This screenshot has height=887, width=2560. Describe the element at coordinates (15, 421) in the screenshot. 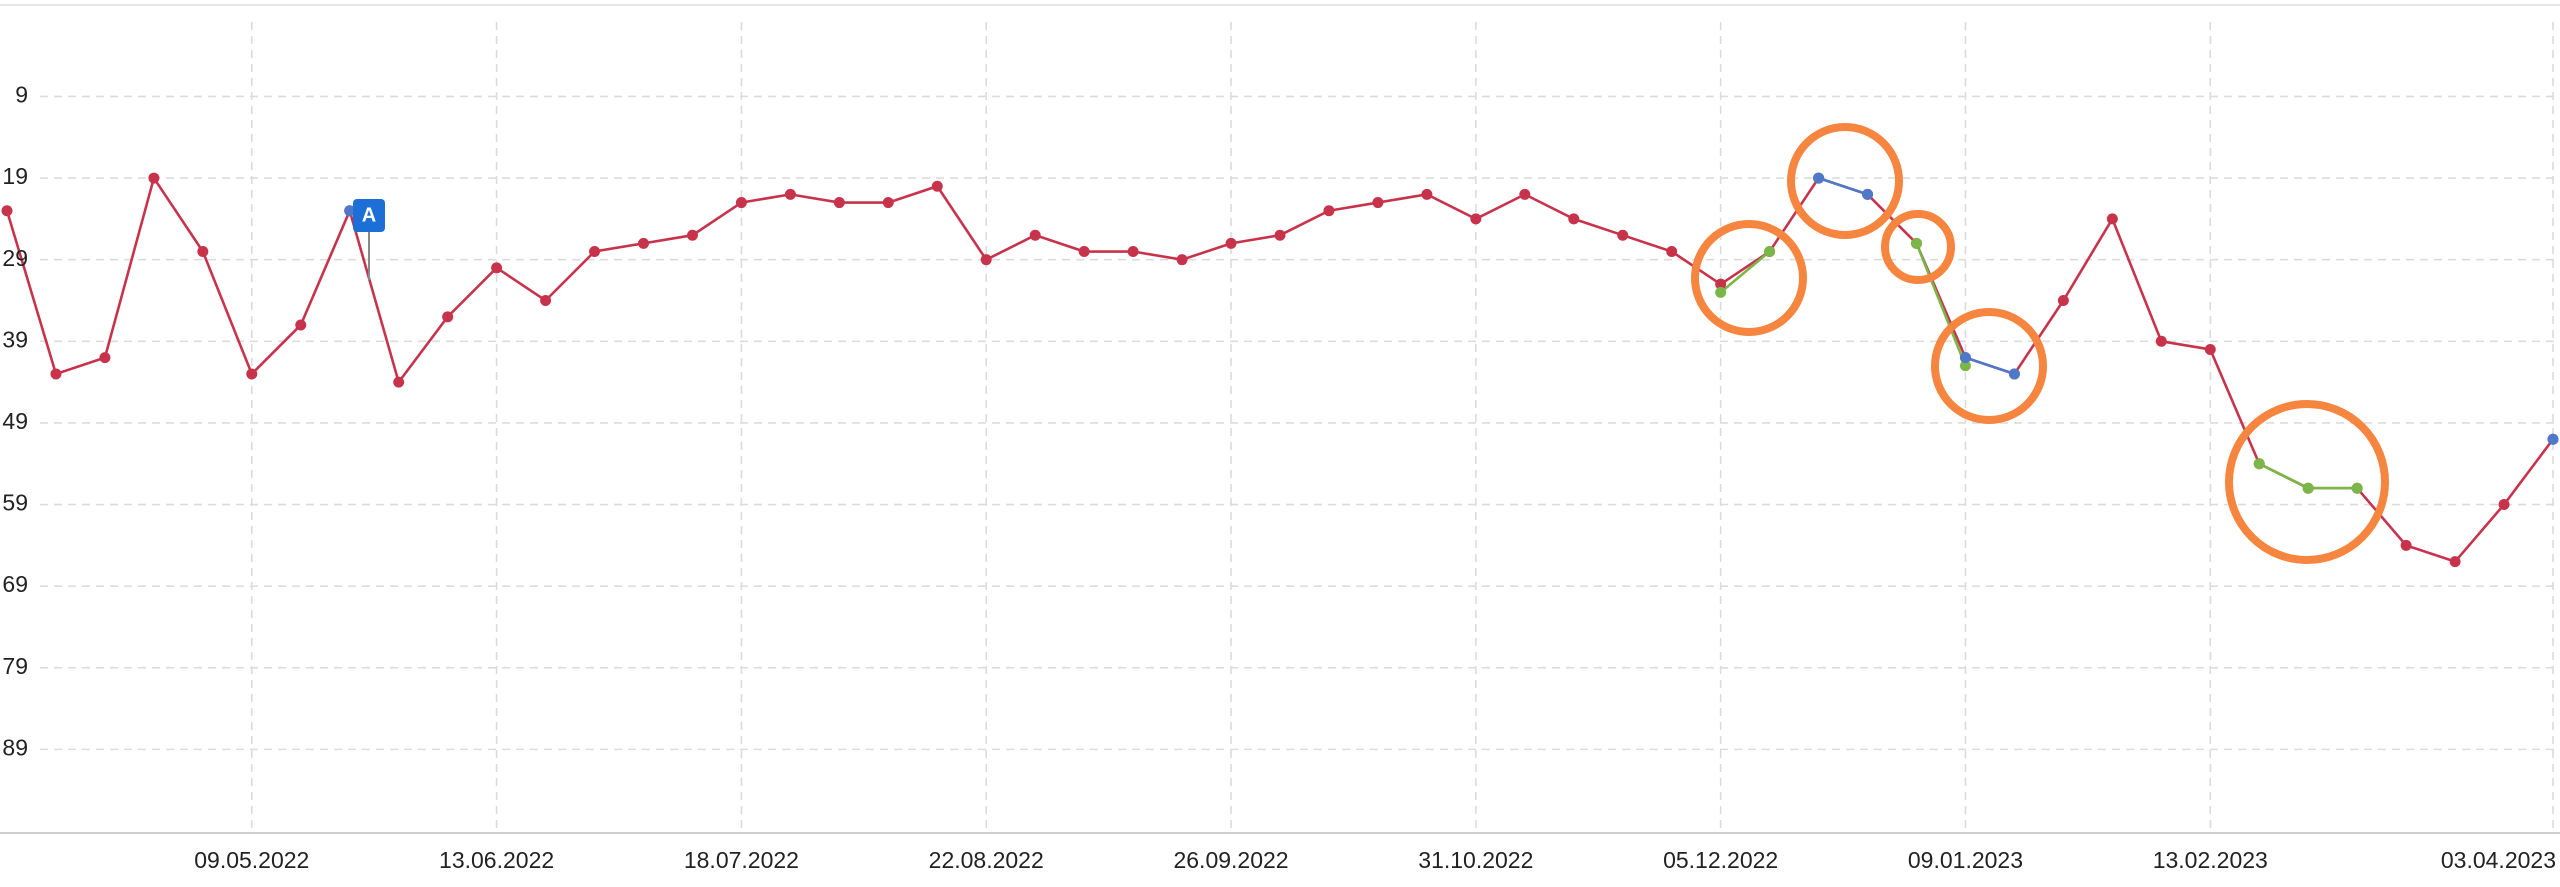

I see `y-tick-label: 49` at that location.